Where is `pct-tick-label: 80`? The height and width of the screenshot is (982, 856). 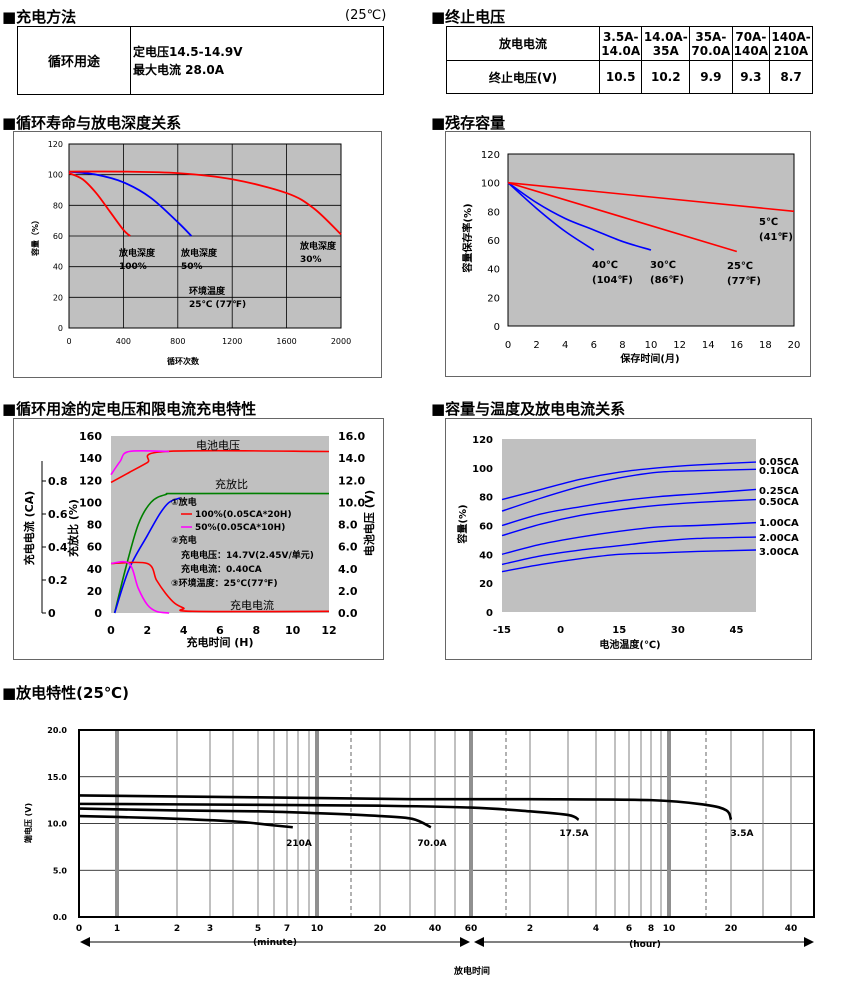 pct-tick-label: 80 is located at coordinates (95, 525).